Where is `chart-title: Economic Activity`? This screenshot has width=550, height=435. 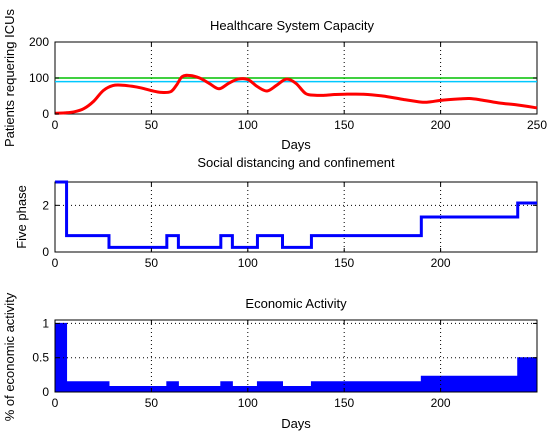
chart-title: Economic Activity is located at coordinates (296, 303).